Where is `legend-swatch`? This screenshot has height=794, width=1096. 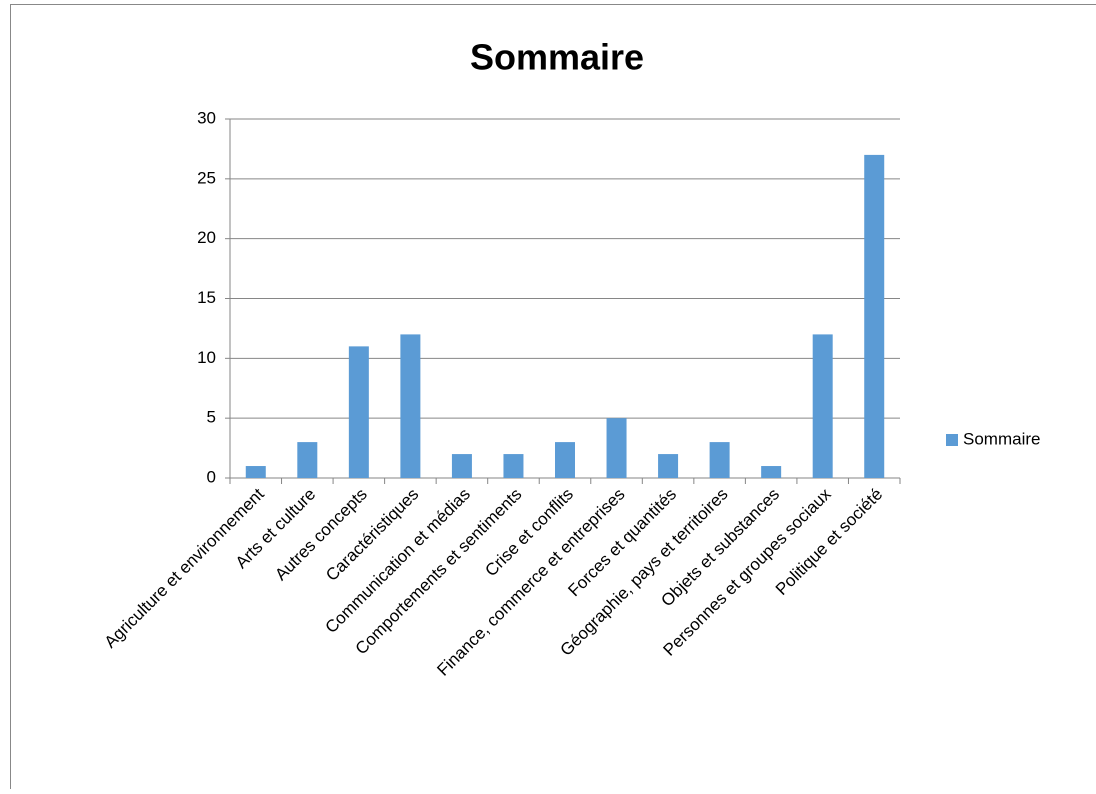 legend-swatch is located at coordinates (952, 440).